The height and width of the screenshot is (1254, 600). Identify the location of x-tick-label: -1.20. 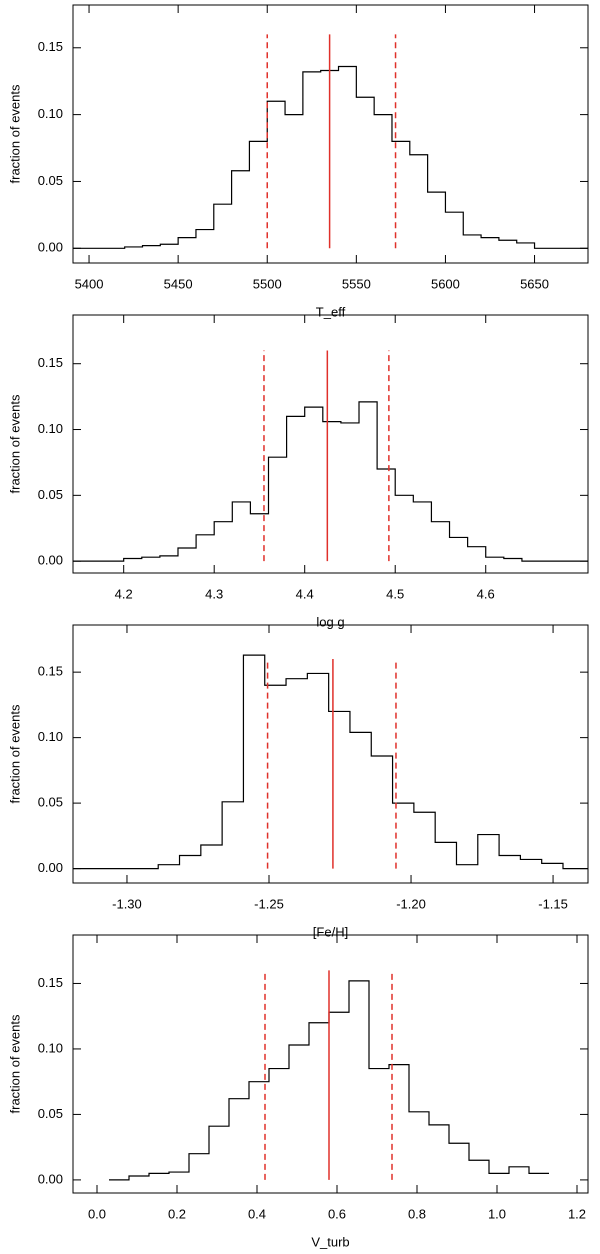
(411, 903).